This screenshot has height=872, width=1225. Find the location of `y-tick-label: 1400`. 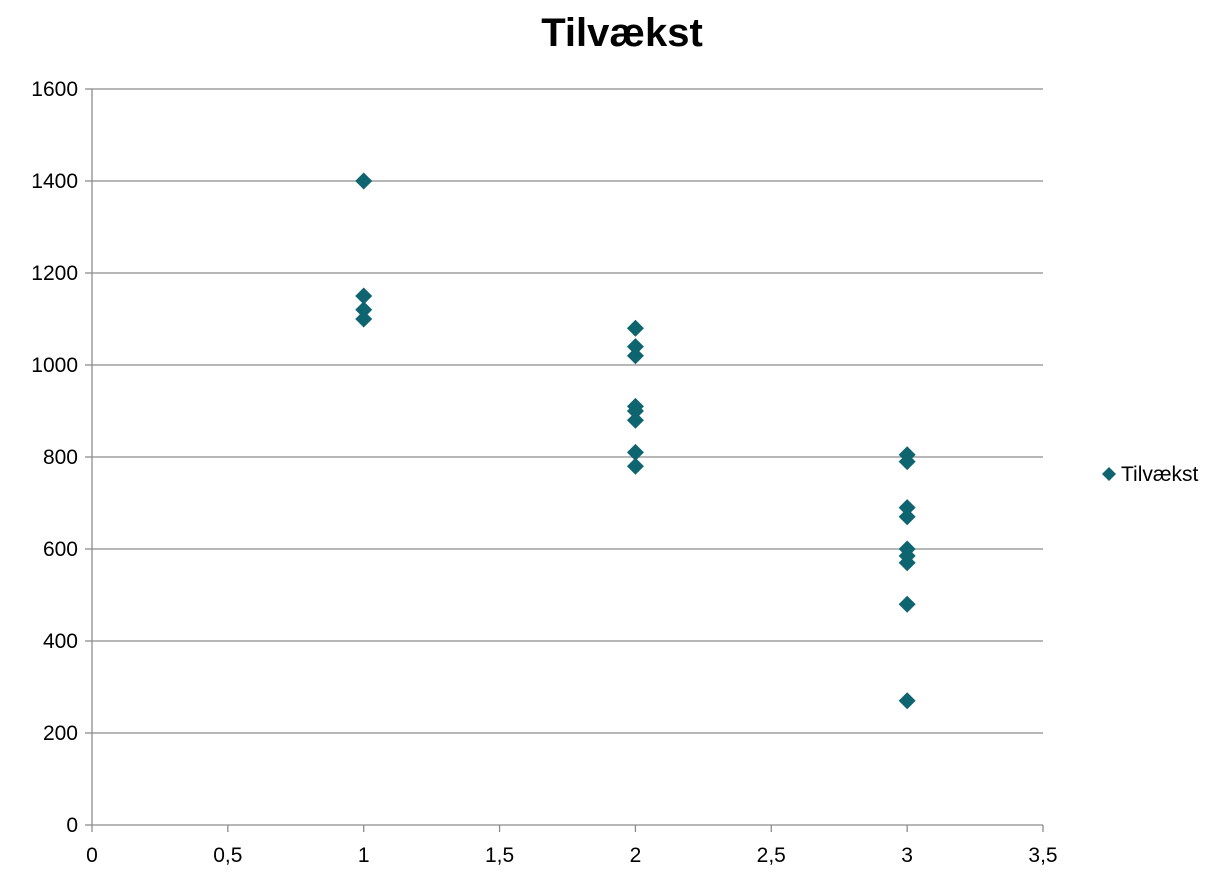

y-tick-label: 1400 is located at coordinates (54, 181).